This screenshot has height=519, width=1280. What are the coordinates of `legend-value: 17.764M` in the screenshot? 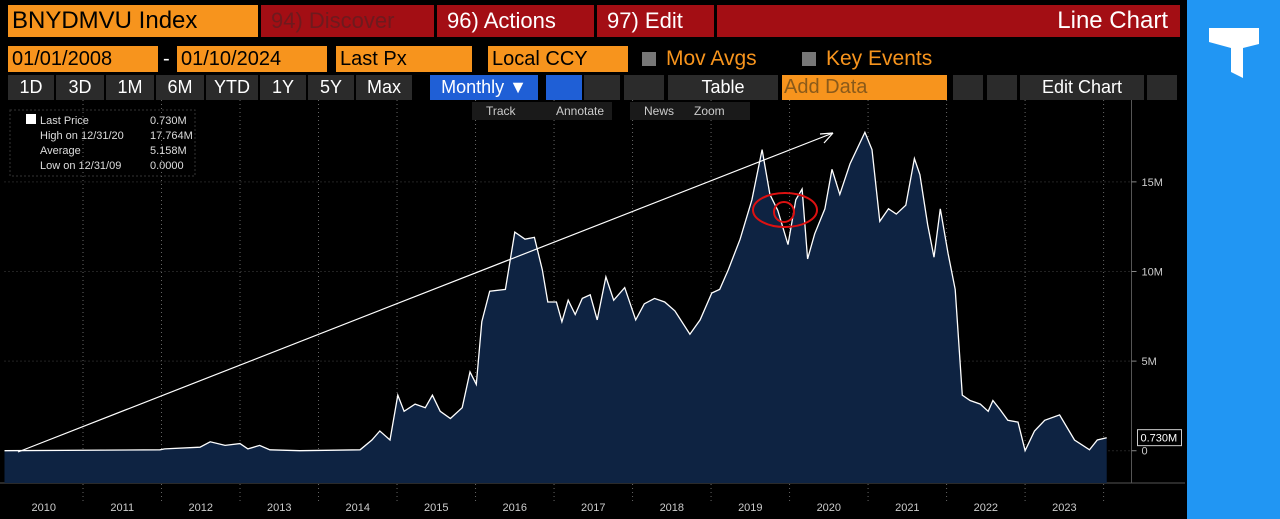 It's located at (171, 136).